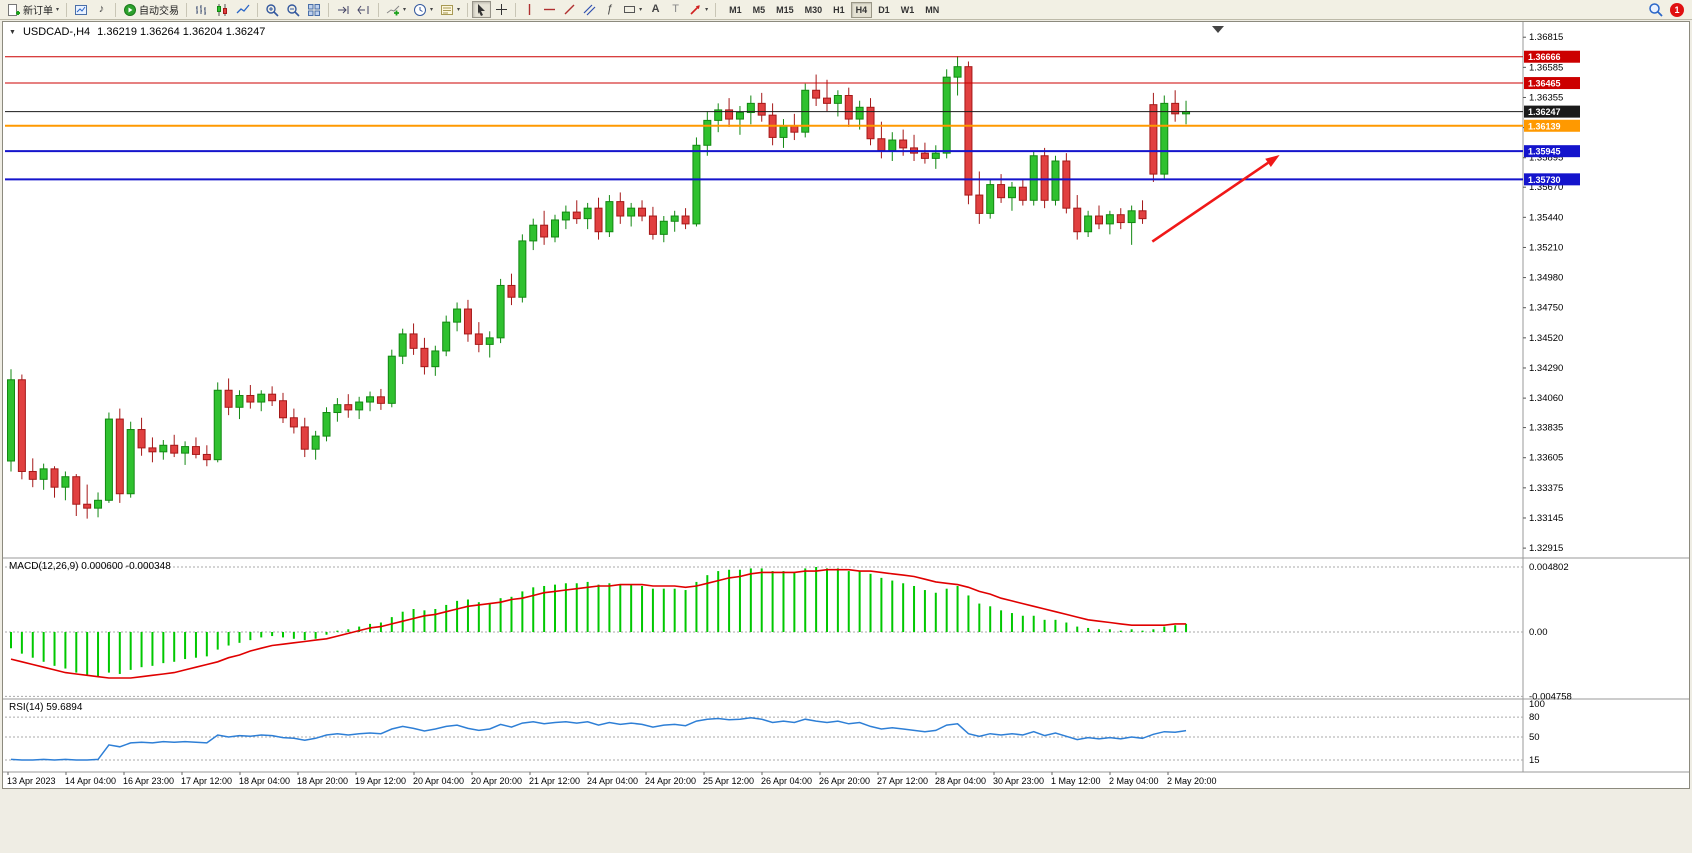  I want to click on line-chart-icon, so click(243, 8).